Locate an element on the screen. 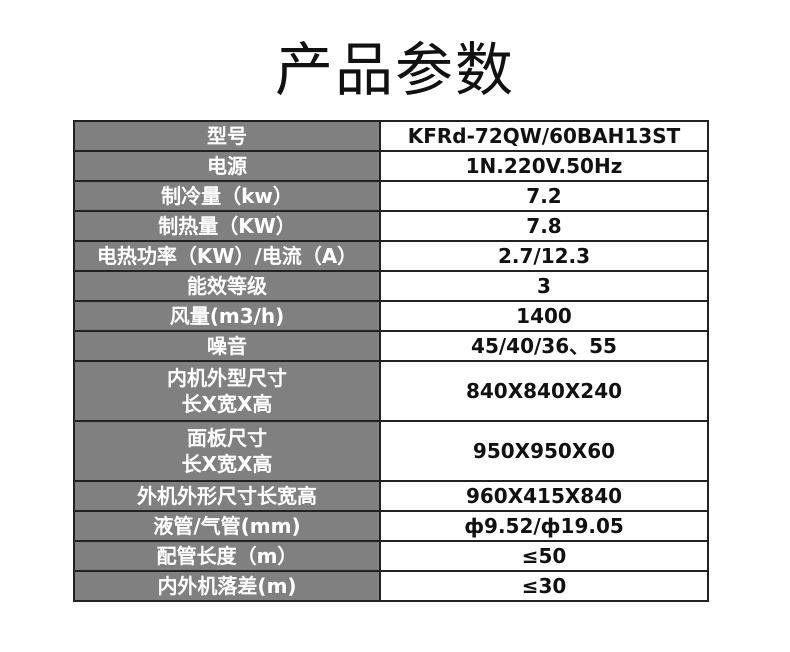  spec-label: 内外机落差(m) is located at coordinates (227, 586).